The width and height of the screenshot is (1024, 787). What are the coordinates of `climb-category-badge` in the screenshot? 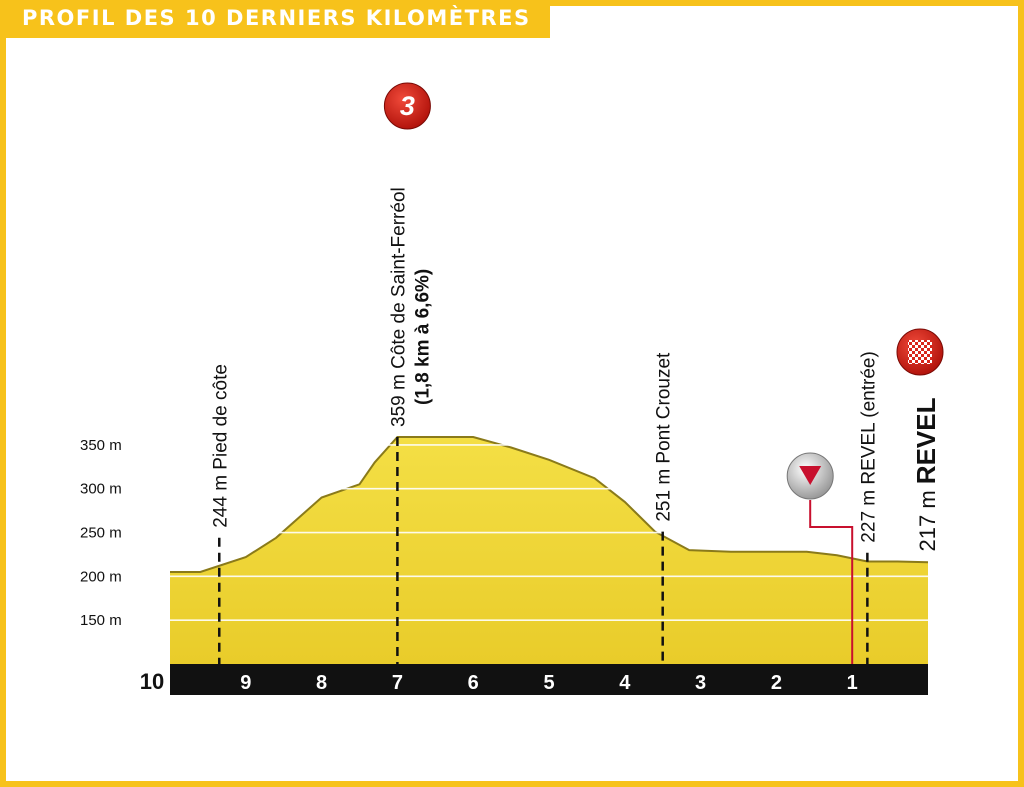 It's located at (407, 106).